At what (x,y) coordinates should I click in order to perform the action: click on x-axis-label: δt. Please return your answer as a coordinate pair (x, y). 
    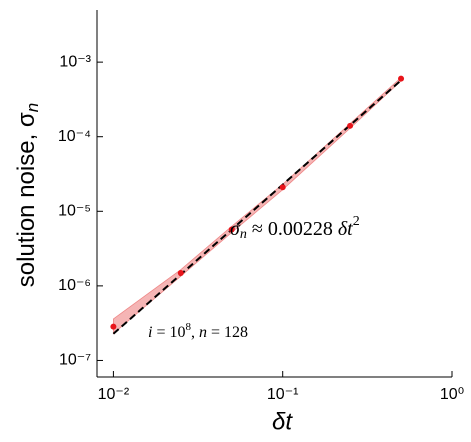
    Looking at the image, I should click on (282, 421).